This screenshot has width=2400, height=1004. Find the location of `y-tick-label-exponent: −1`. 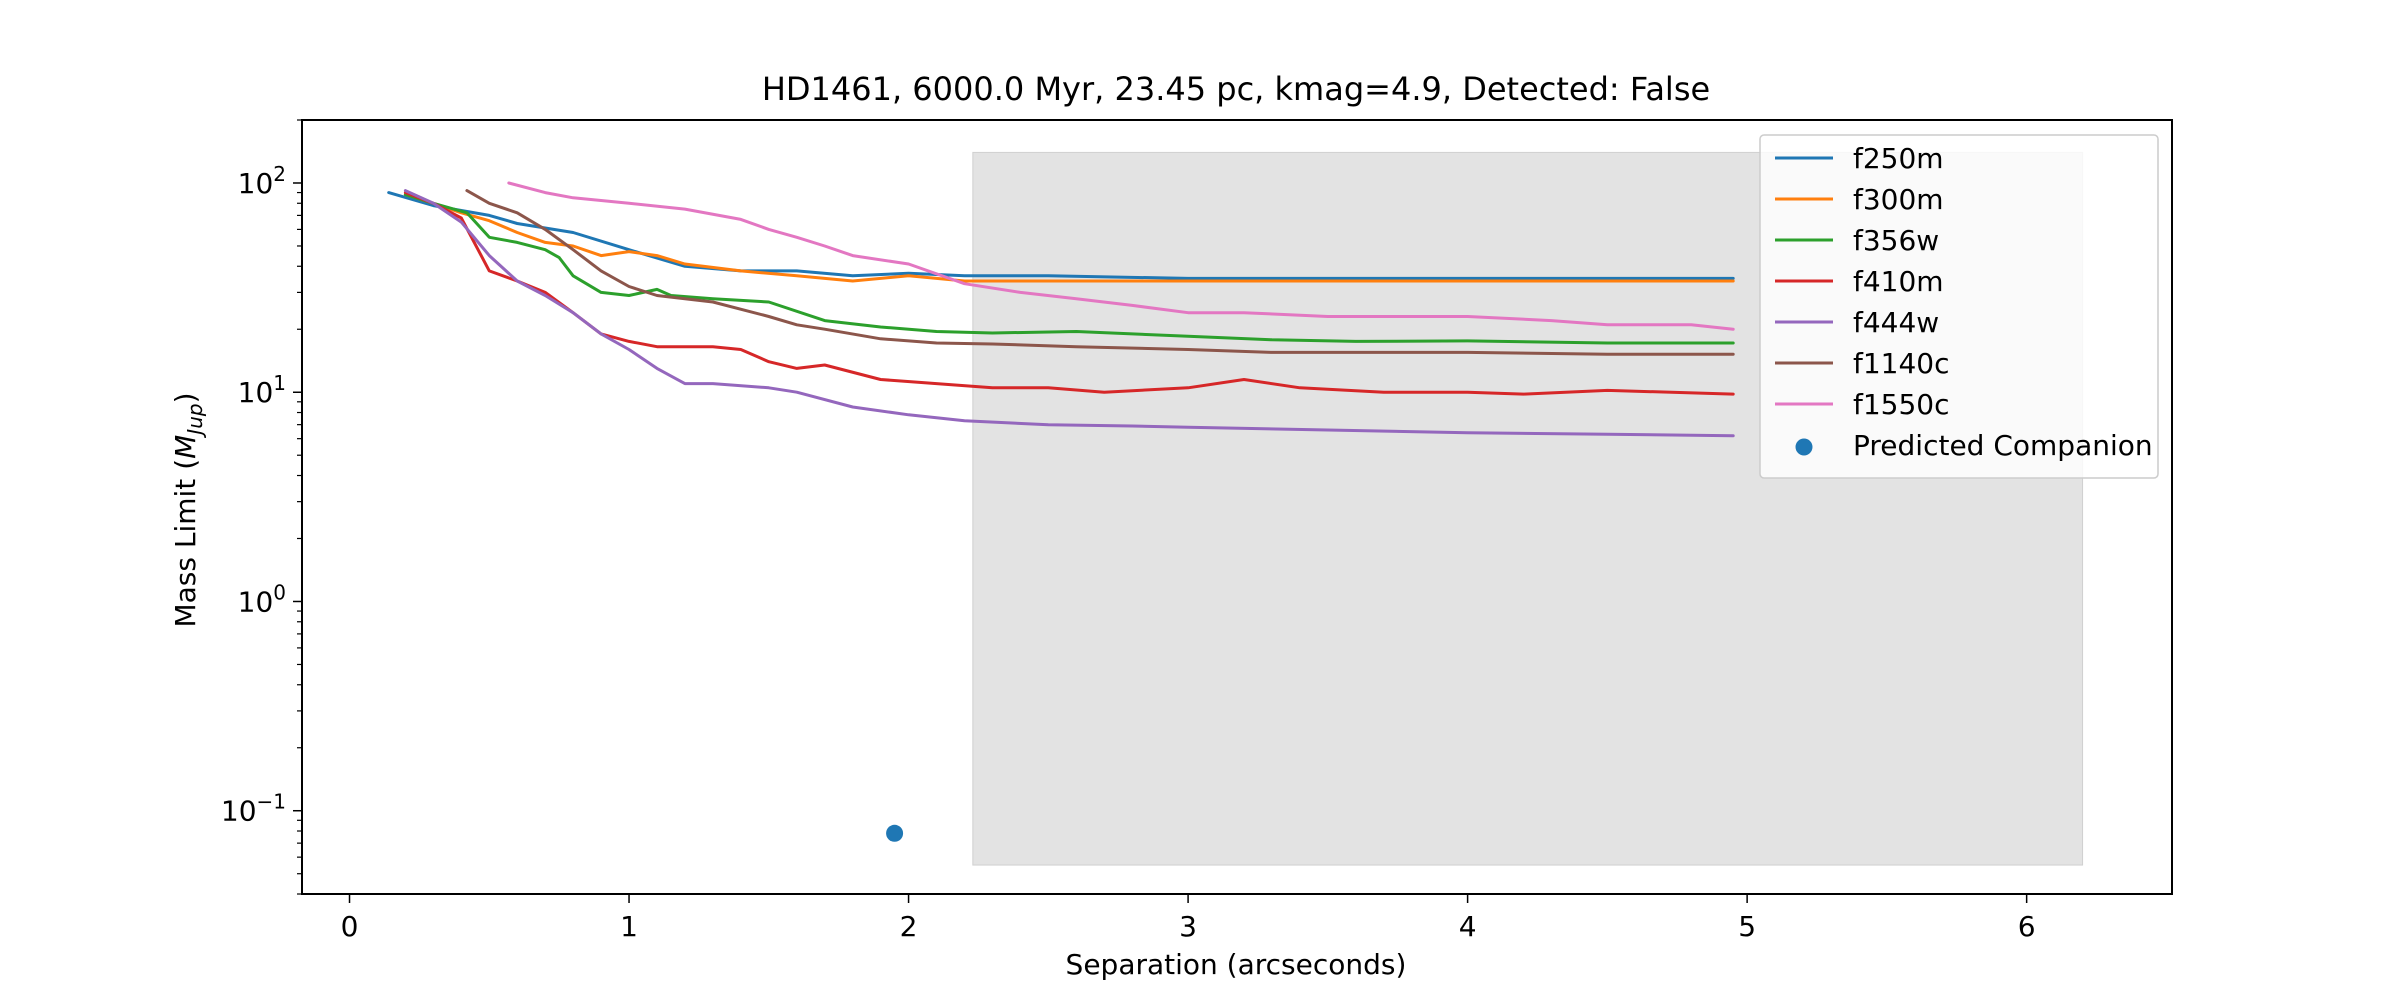

y-tick-label-exponent: −1 is located at coordinates (271, 802).